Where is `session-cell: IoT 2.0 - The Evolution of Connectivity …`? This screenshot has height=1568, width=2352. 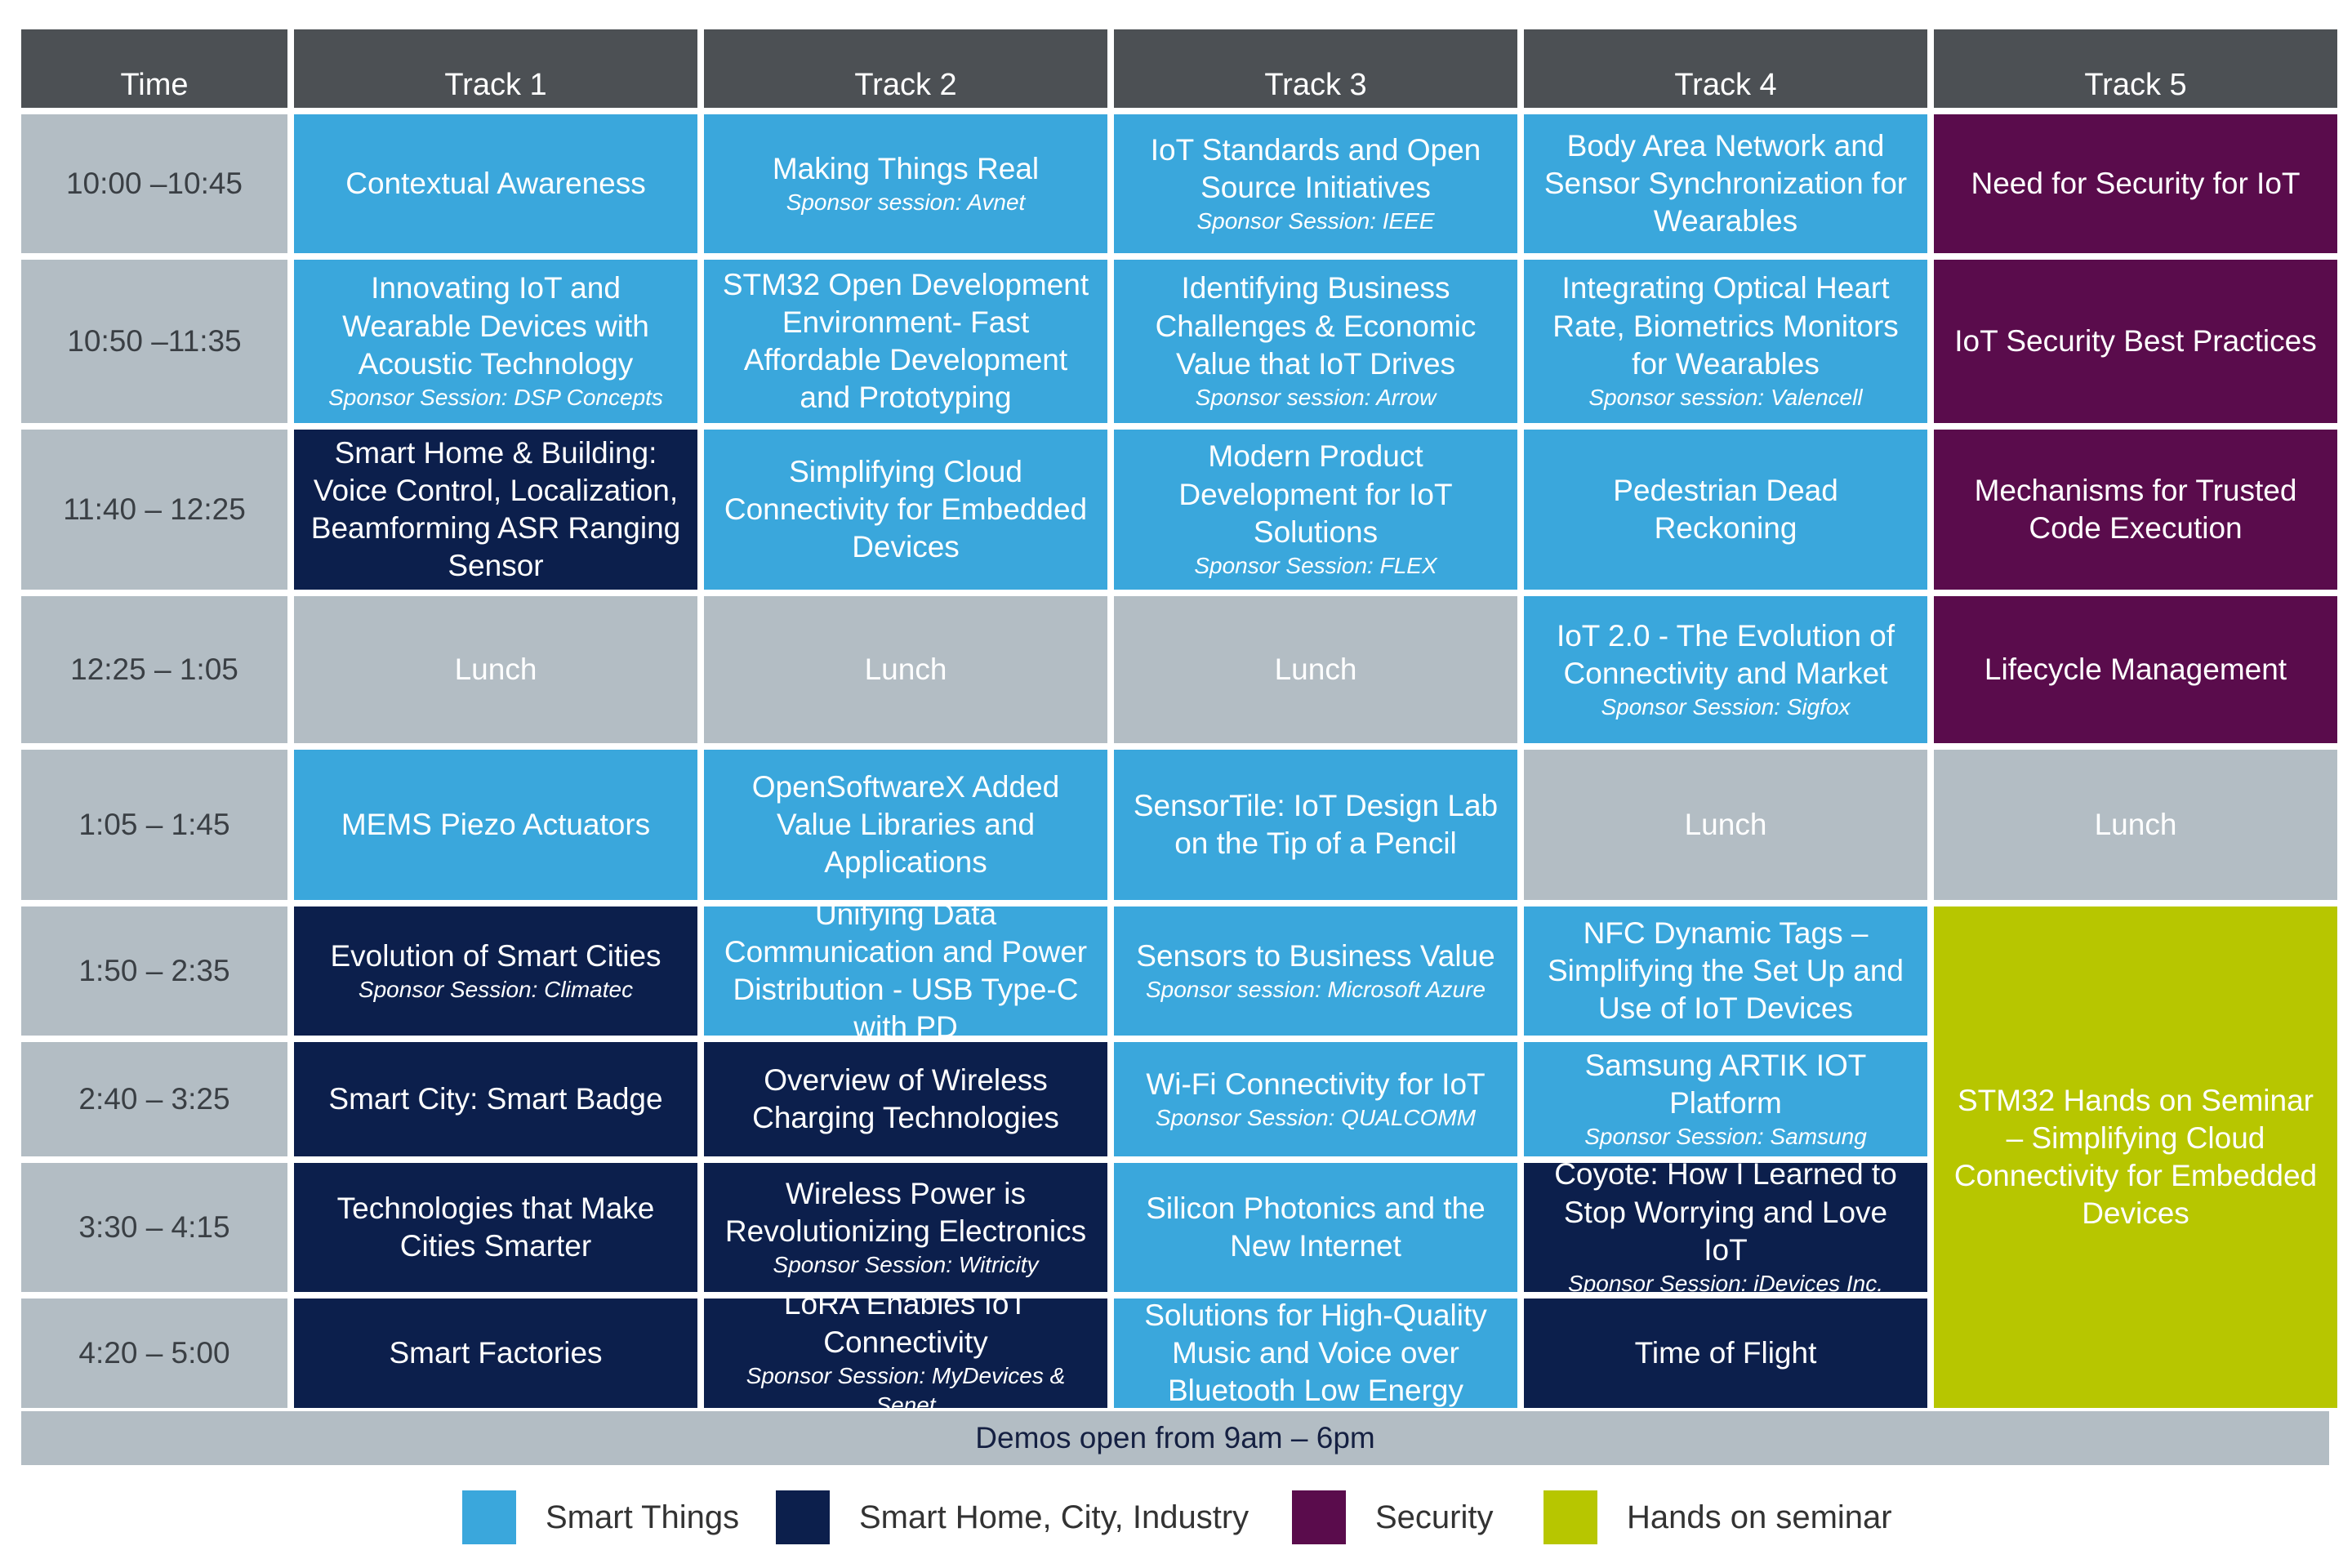 session-cell: IoT 2.0 - The Evolution of Connectivity … is located at coordinates (1726, 669).